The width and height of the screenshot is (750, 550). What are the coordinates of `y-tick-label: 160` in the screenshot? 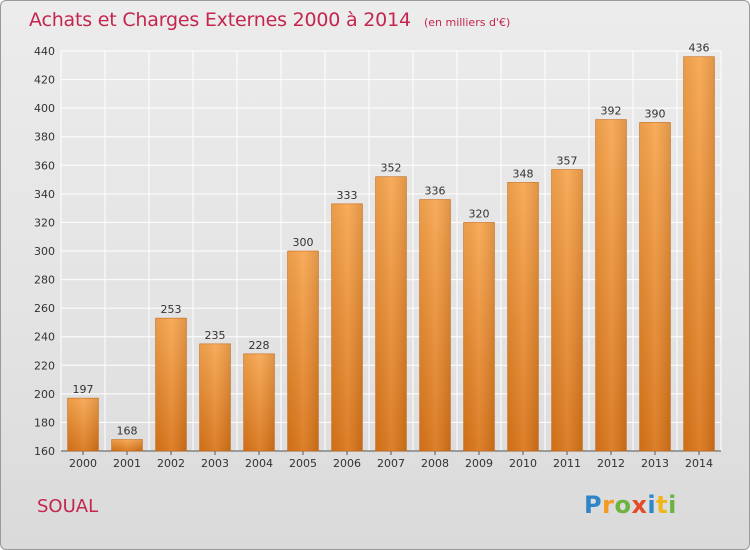 It's located at (44, 451).